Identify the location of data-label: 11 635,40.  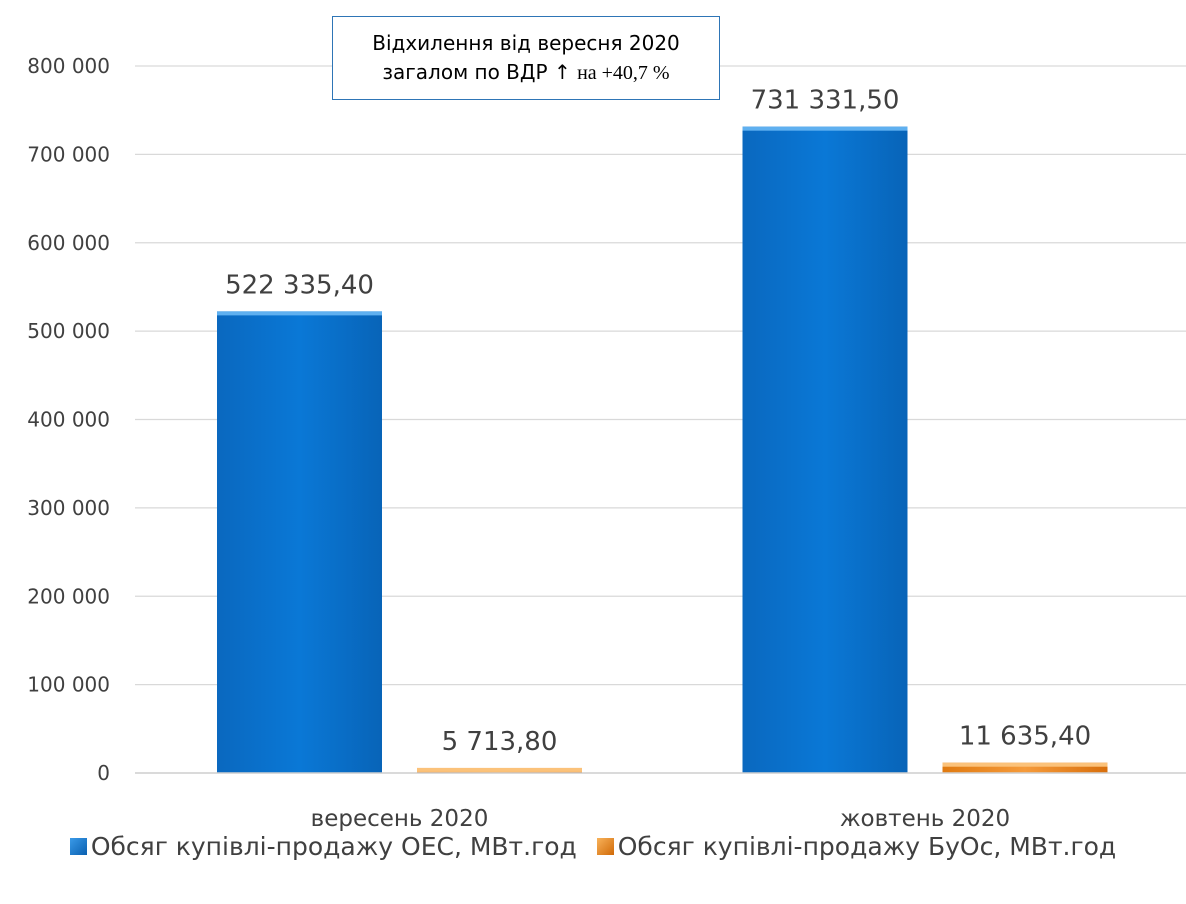
(1025, 737).